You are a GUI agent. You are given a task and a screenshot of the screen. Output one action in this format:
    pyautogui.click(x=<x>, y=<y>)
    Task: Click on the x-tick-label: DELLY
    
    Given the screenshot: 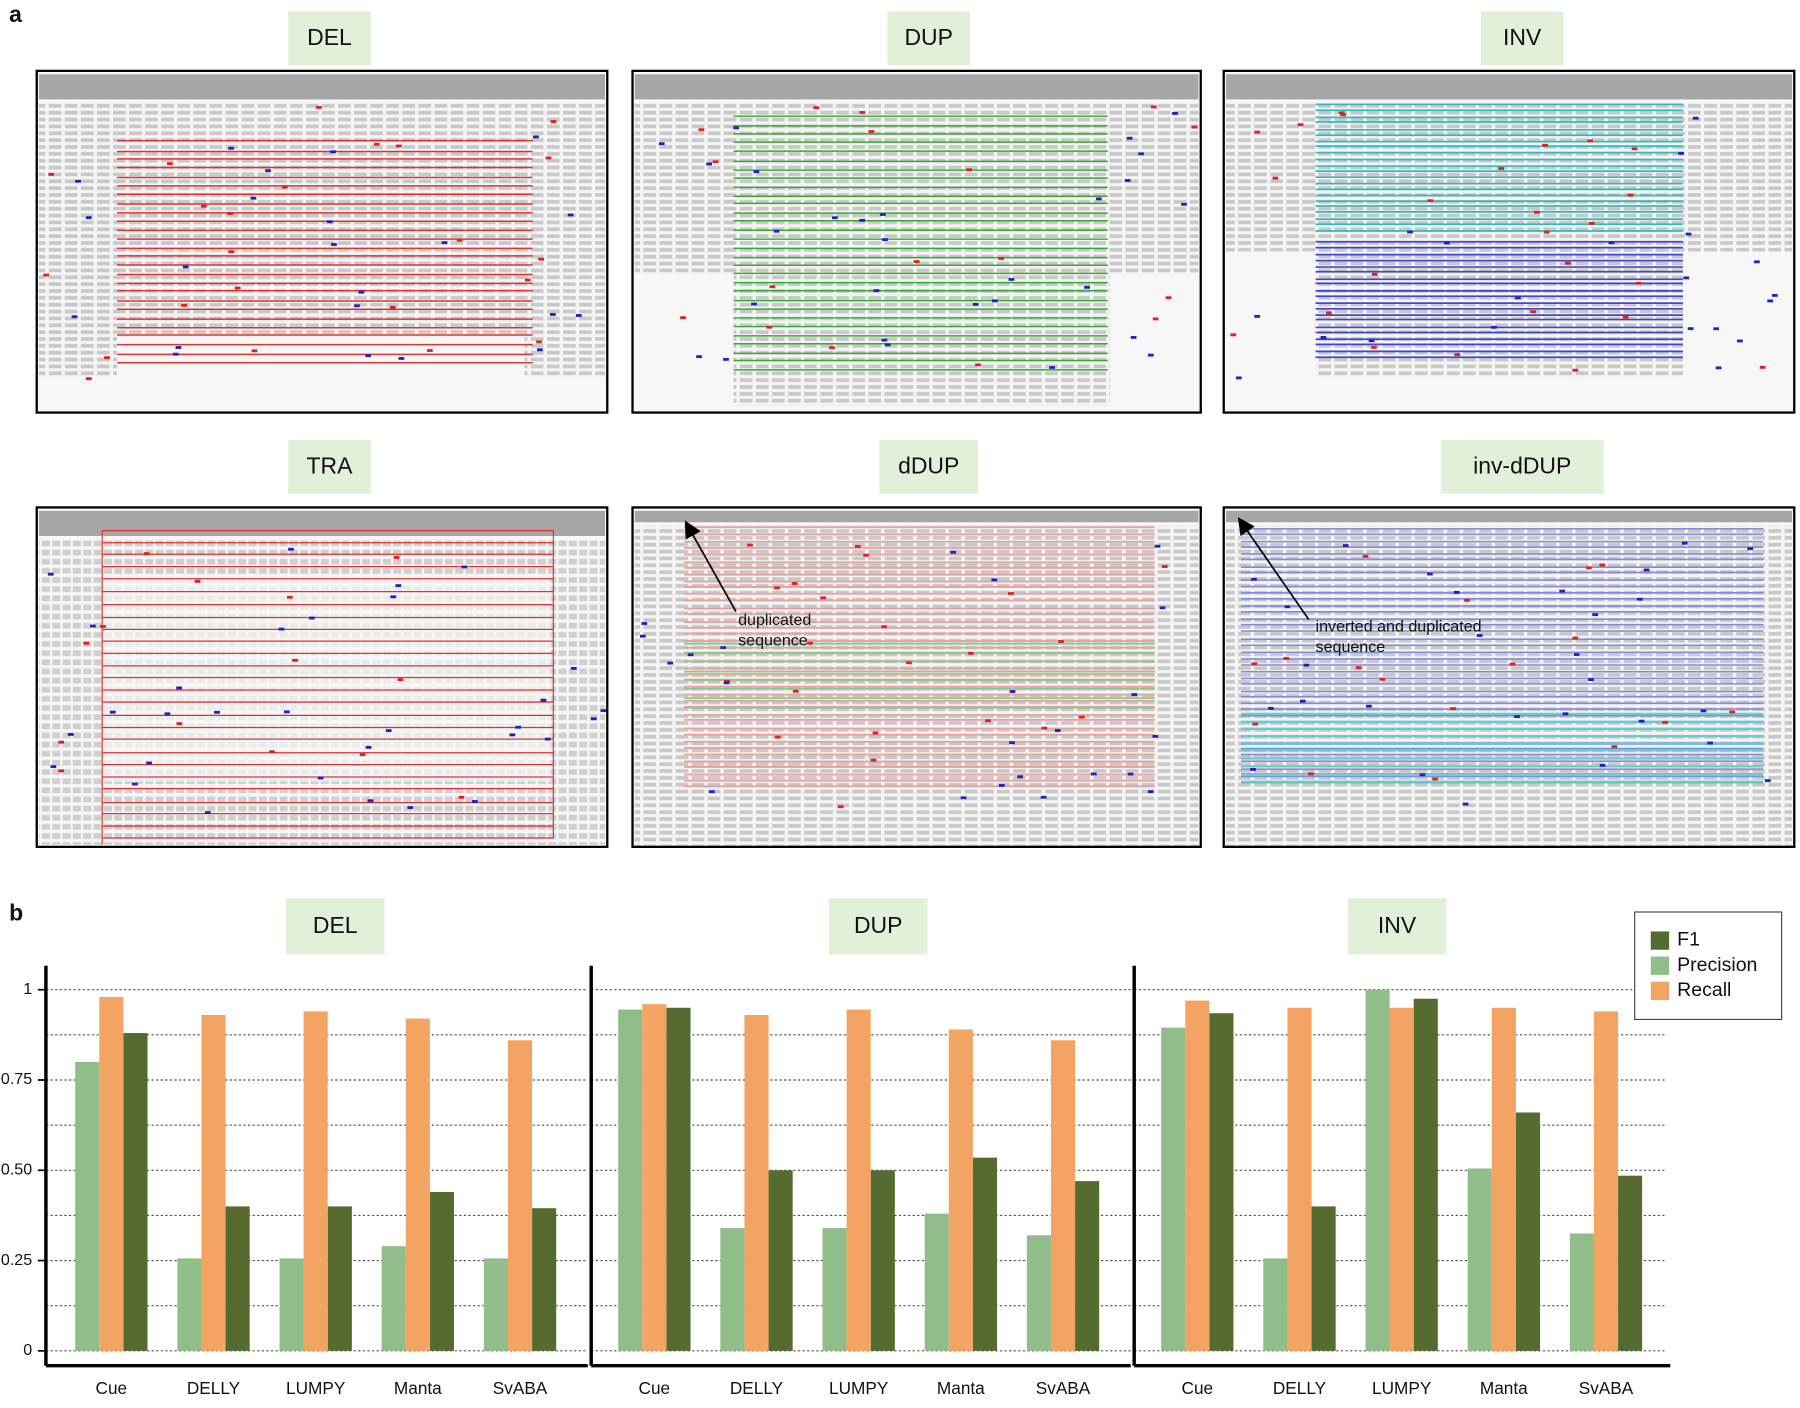 What is the action you would take?
    pyautogui.click(x=214, y=1388)
    